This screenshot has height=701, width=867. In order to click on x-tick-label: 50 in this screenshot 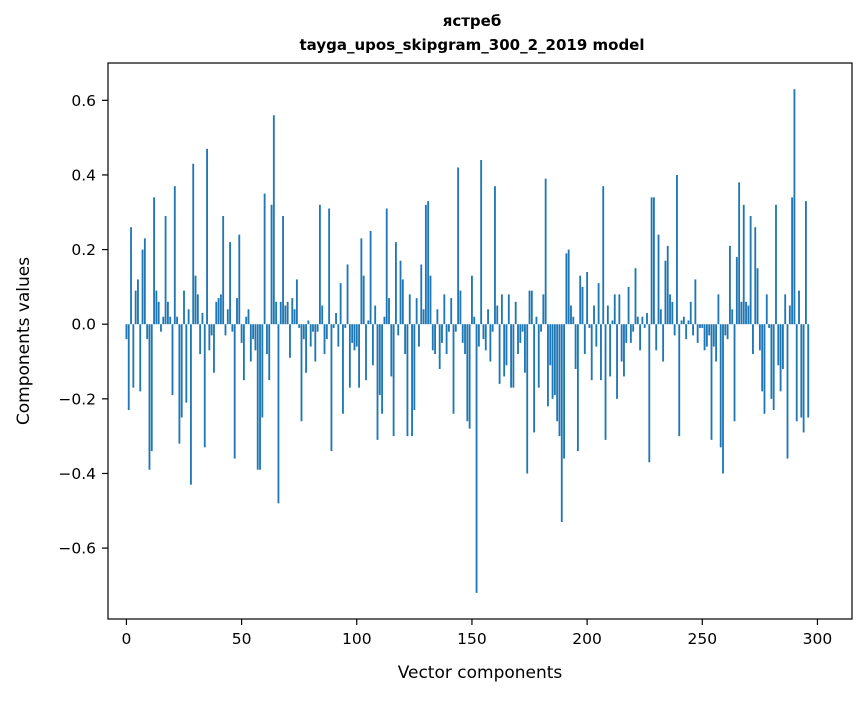, I will do `click(242, 639)`.